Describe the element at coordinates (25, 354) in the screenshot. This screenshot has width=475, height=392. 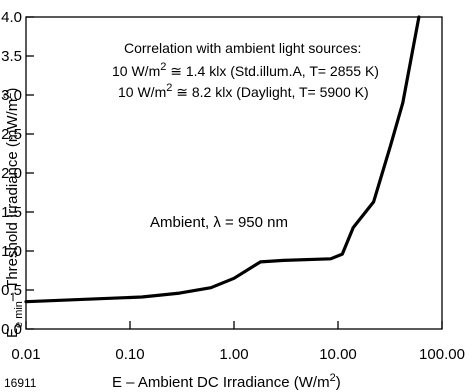
I see `x-tick-label: 0.01` at that location.